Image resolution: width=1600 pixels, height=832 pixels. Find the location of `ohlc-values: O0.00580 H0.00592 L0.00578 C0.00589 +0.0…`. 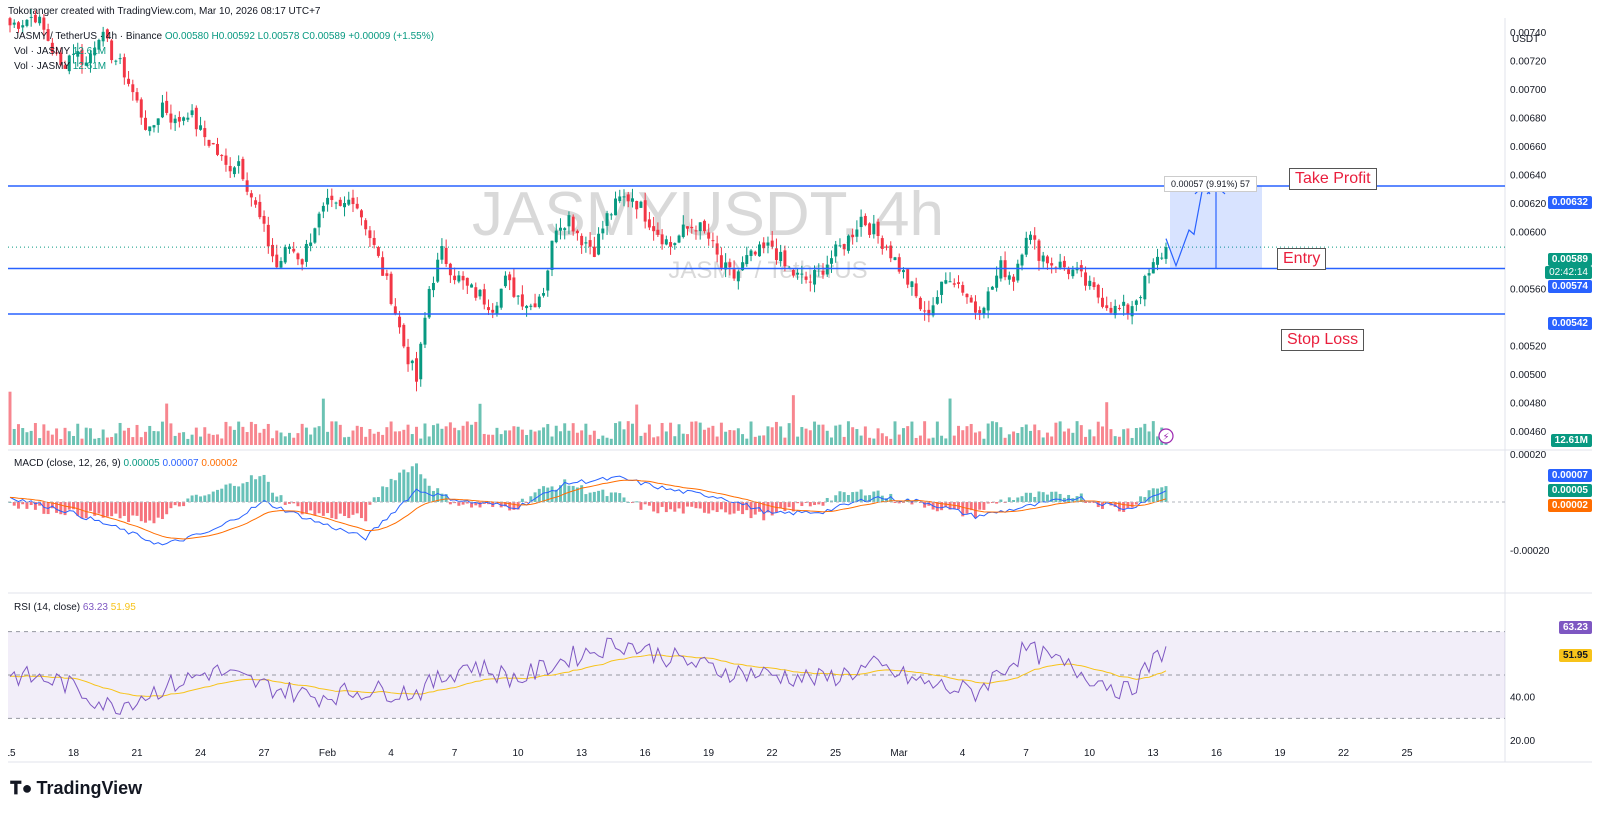

ohlc-values: O0.00580 H0.00592 L0.00578 C0.00589 +0.0… is located at coordinates (299, 36).